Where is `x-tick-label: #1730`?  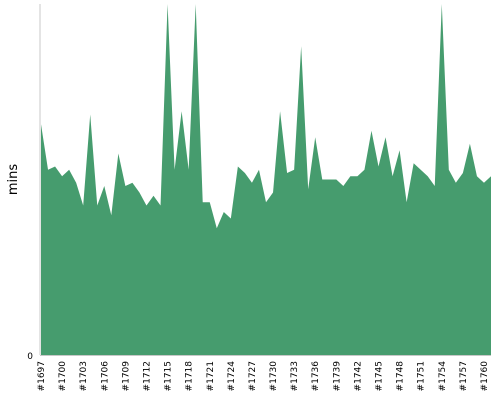 x-tick-label: #1730 is located at coordinates (274, 376).